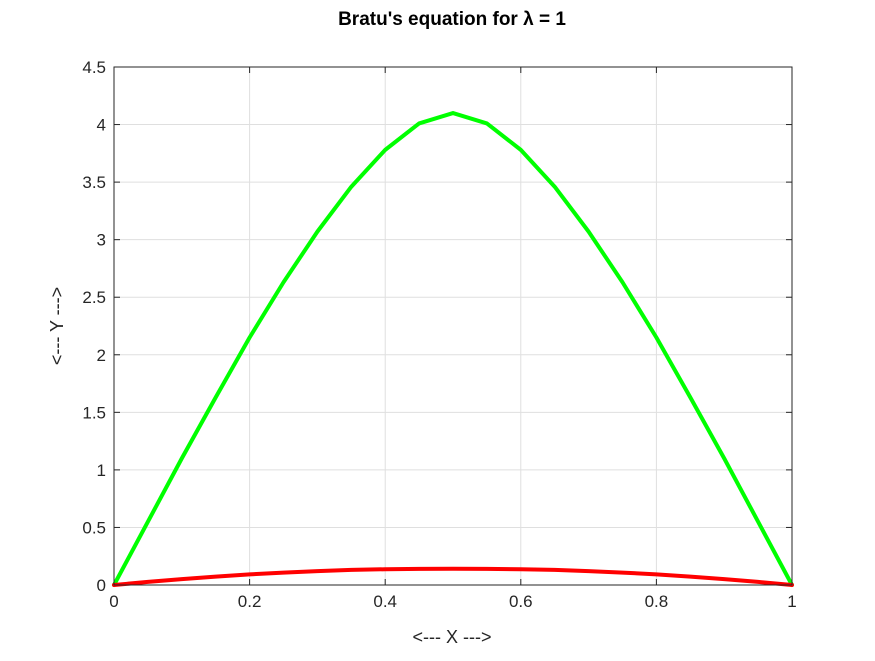 Image resolution: width=875 pixels, height=661 pixels. What do you see at coordinates (101, 355) in the screenshot?
I see `y-tick-label: 2` at bounding box center [101, 355].